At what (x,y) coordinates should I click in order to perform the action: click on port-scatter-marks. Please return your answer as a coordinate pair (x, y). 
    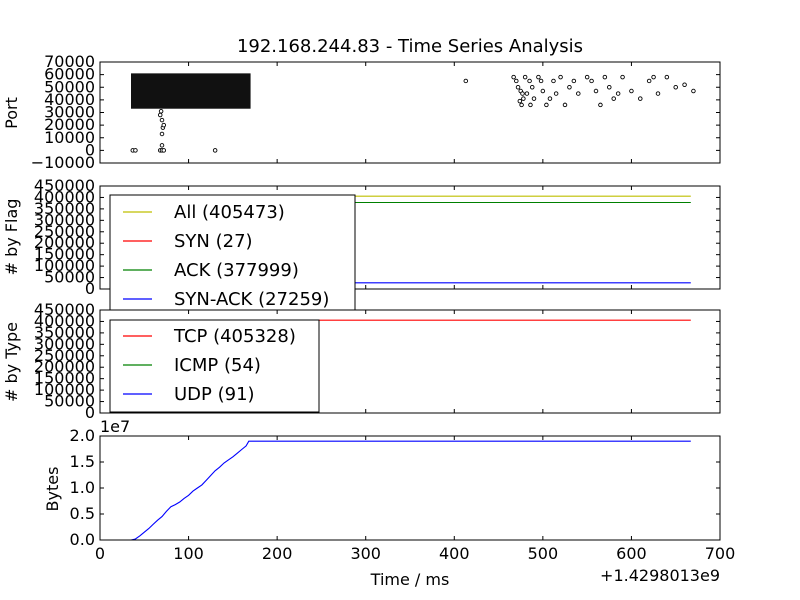
    Looking at the image, I should click on (413, 113).